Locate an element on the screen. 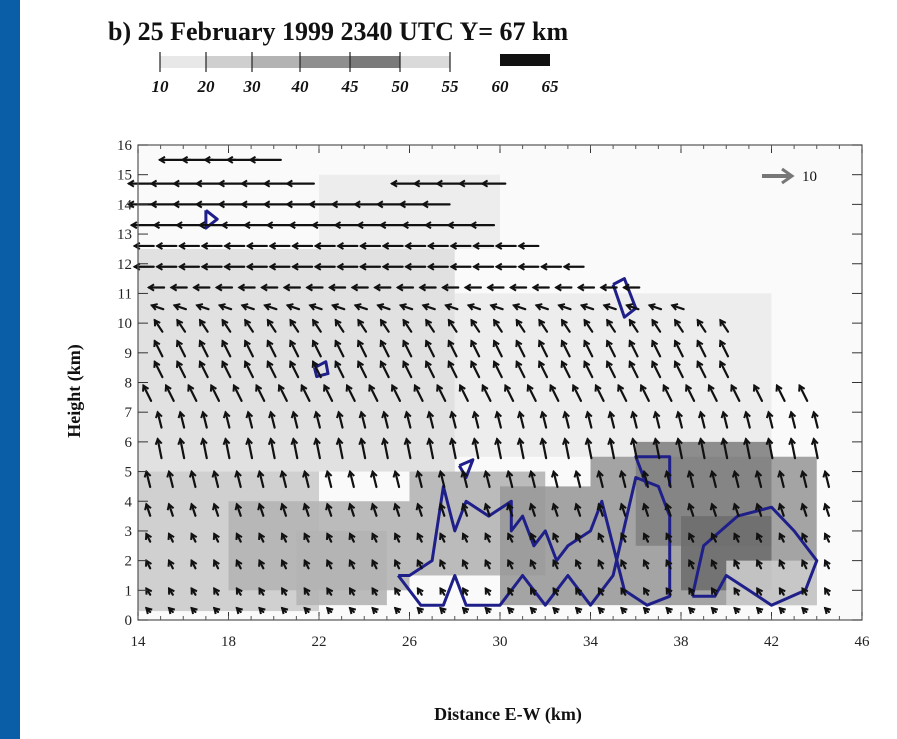  x-tick-label: 30 is located at coordinates (500, 642).